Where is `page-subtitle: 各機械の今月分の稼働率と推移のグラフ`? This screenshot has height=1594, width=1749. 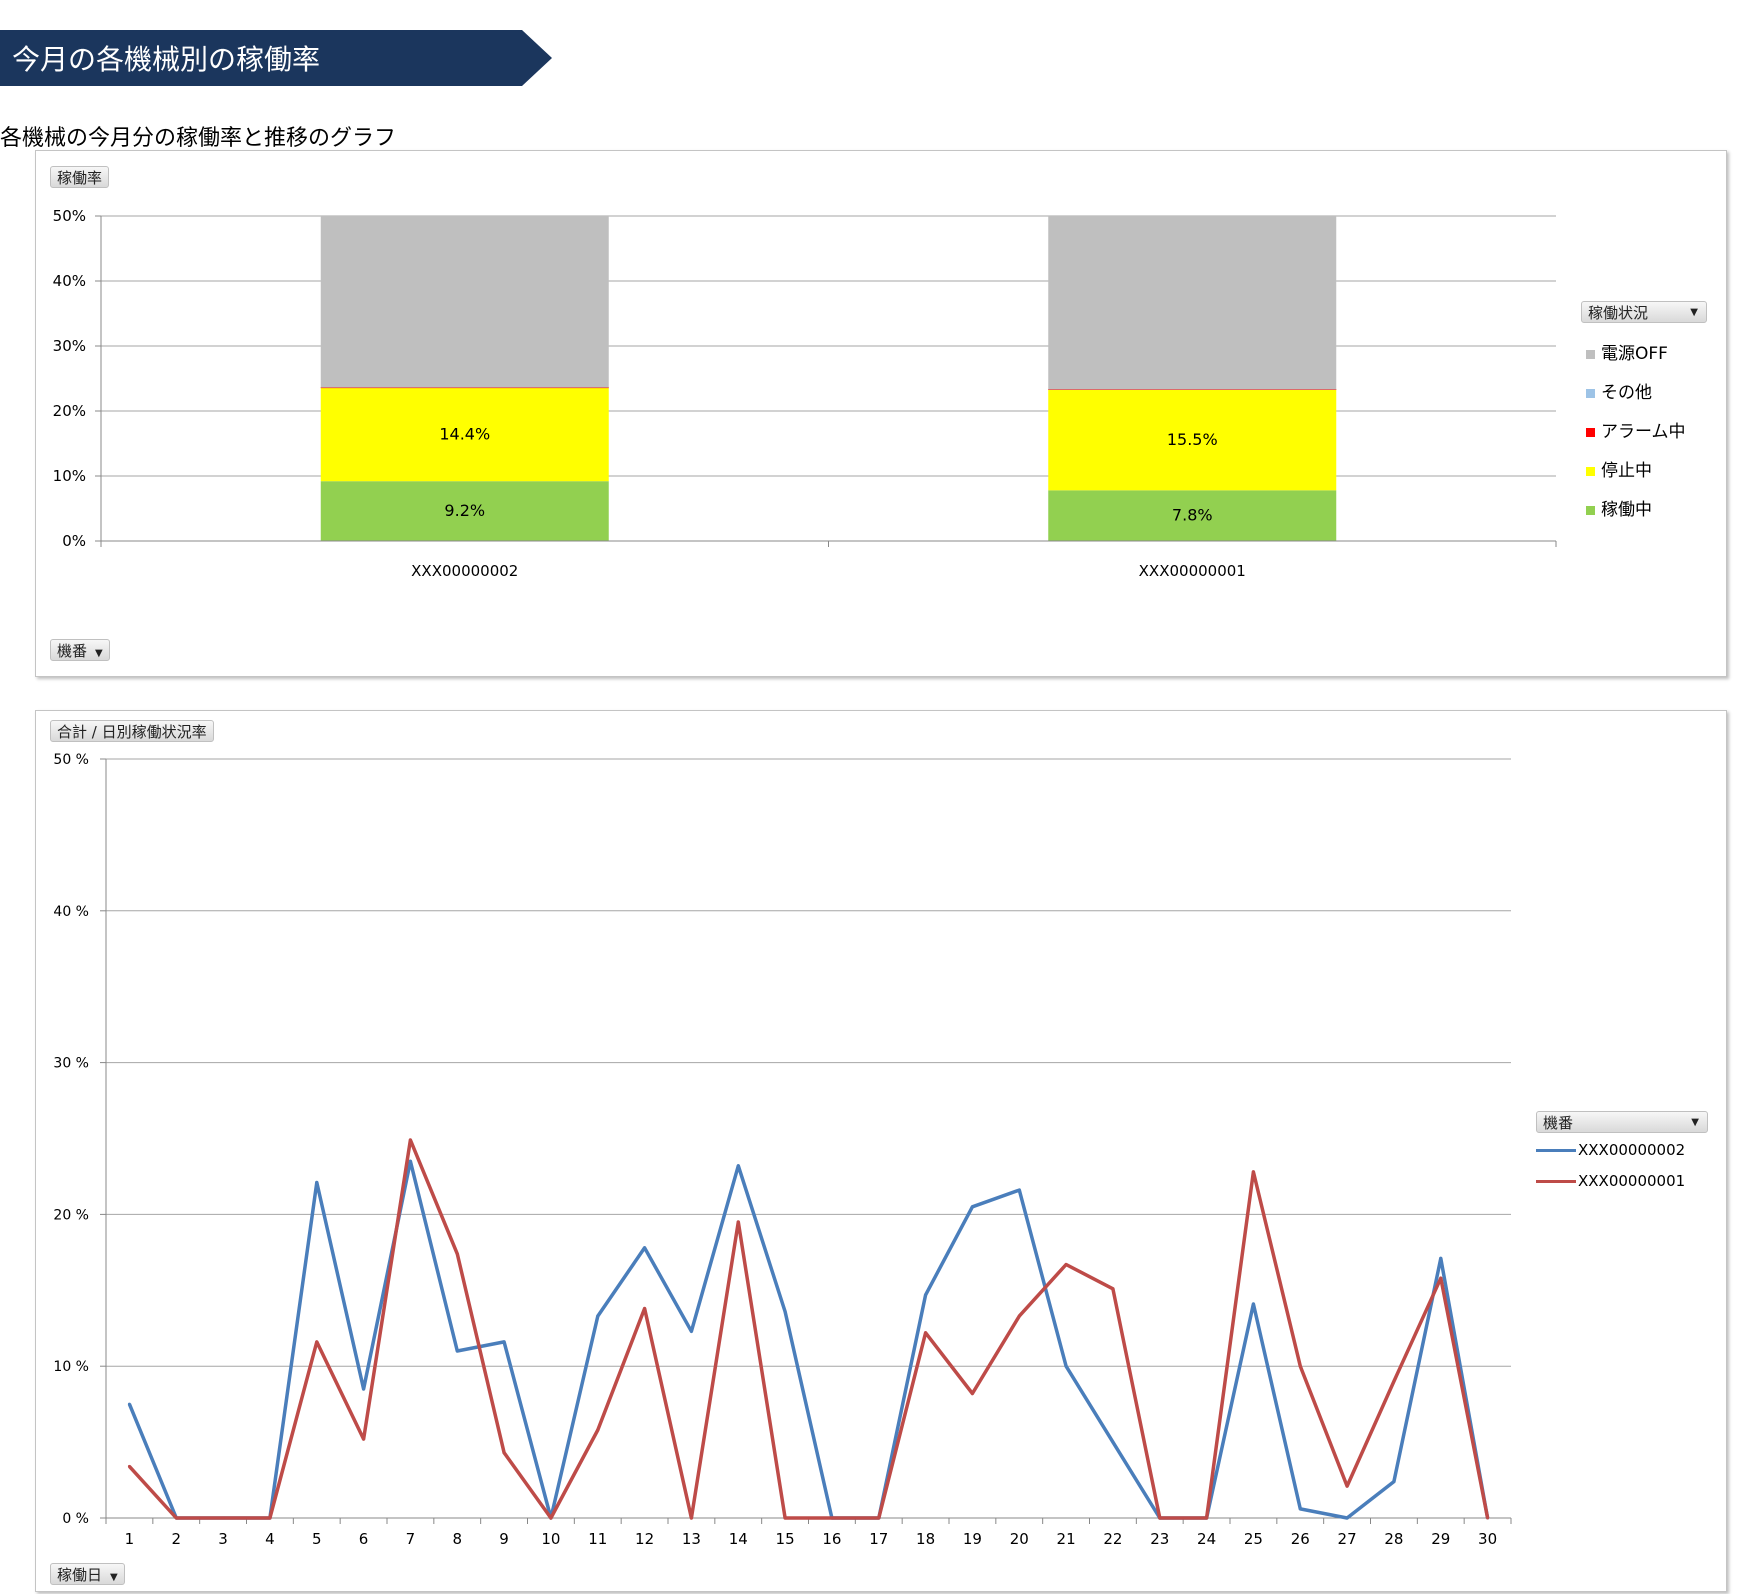
page-subtitle: 各機械の今月分の稼働率と推移のグラフ is located at coordinates (198, 138).